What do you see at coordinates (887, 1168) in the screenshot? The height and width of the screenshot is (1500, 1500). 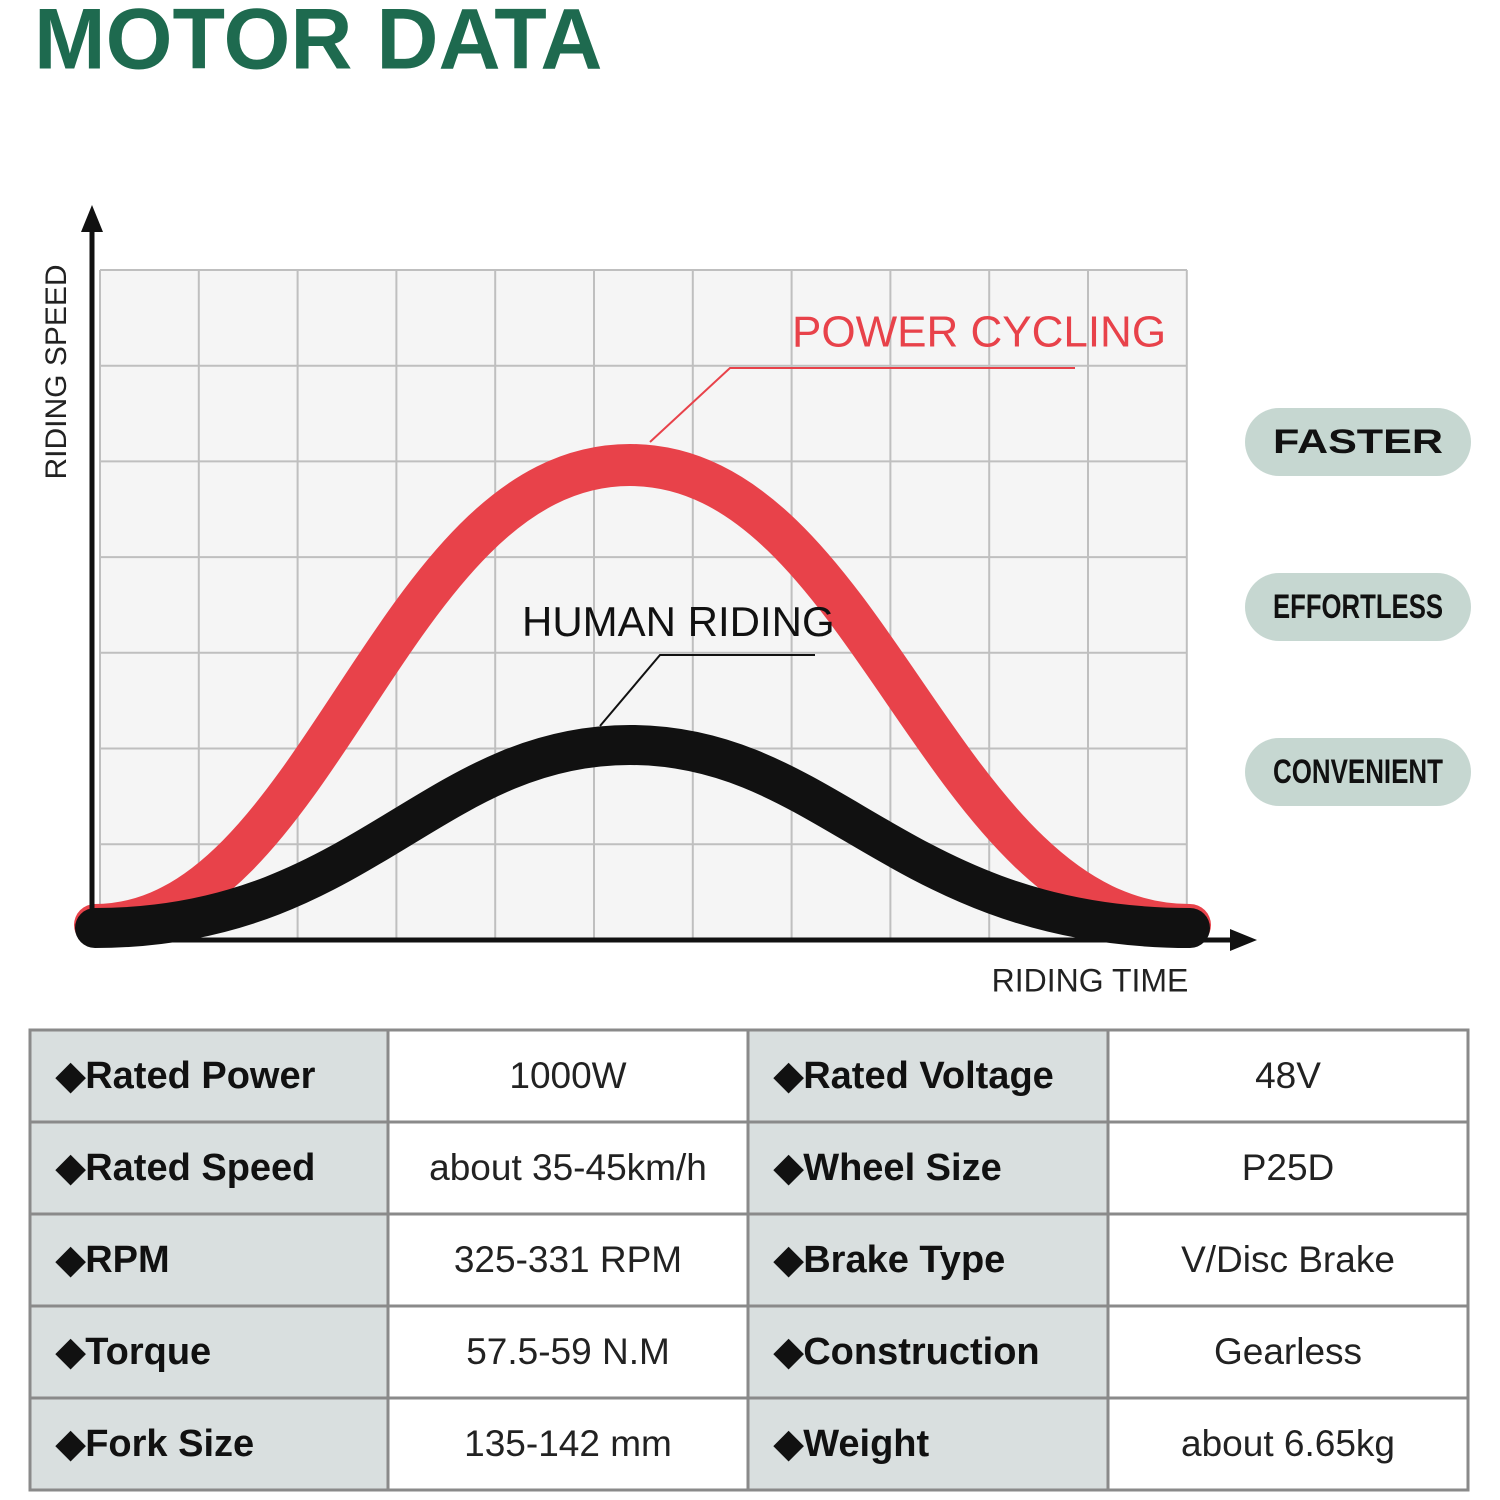 I see `spec-label: ◆Wheel Size` at bounding box center [887, 1168].